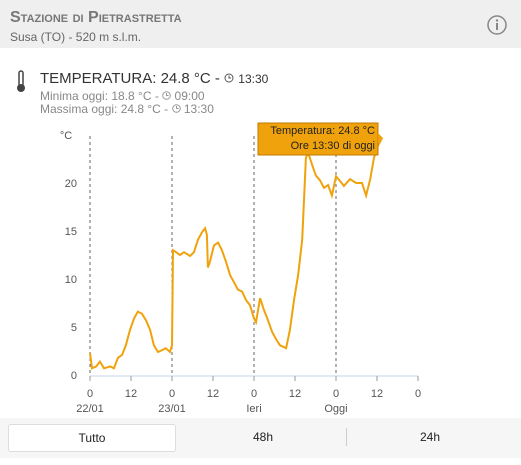  Describe the element at coordinates (92, 438) in the screenshot. I see `tab-all: Tutto` at that location.